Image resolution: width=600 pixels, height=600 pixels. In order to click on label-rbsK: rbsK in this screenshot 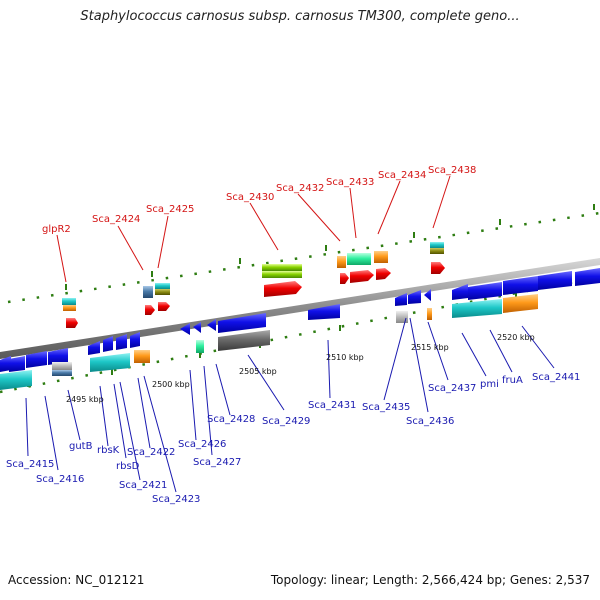, I will do `click(108, 450)`.